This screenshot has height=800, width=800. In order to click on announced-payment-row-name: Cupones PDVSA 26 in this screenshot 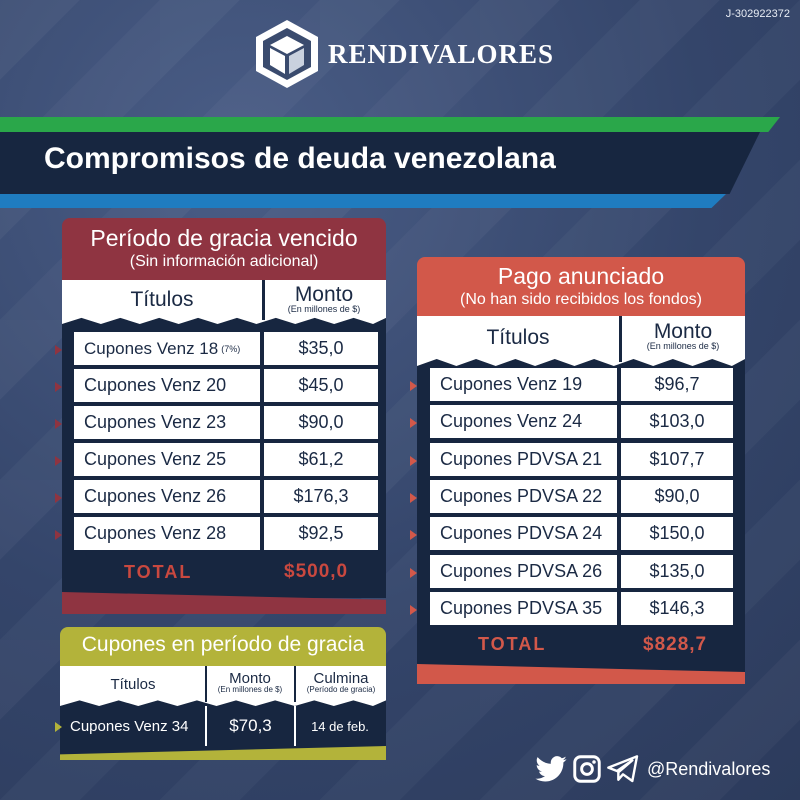, I will do `click(523, 571)`.